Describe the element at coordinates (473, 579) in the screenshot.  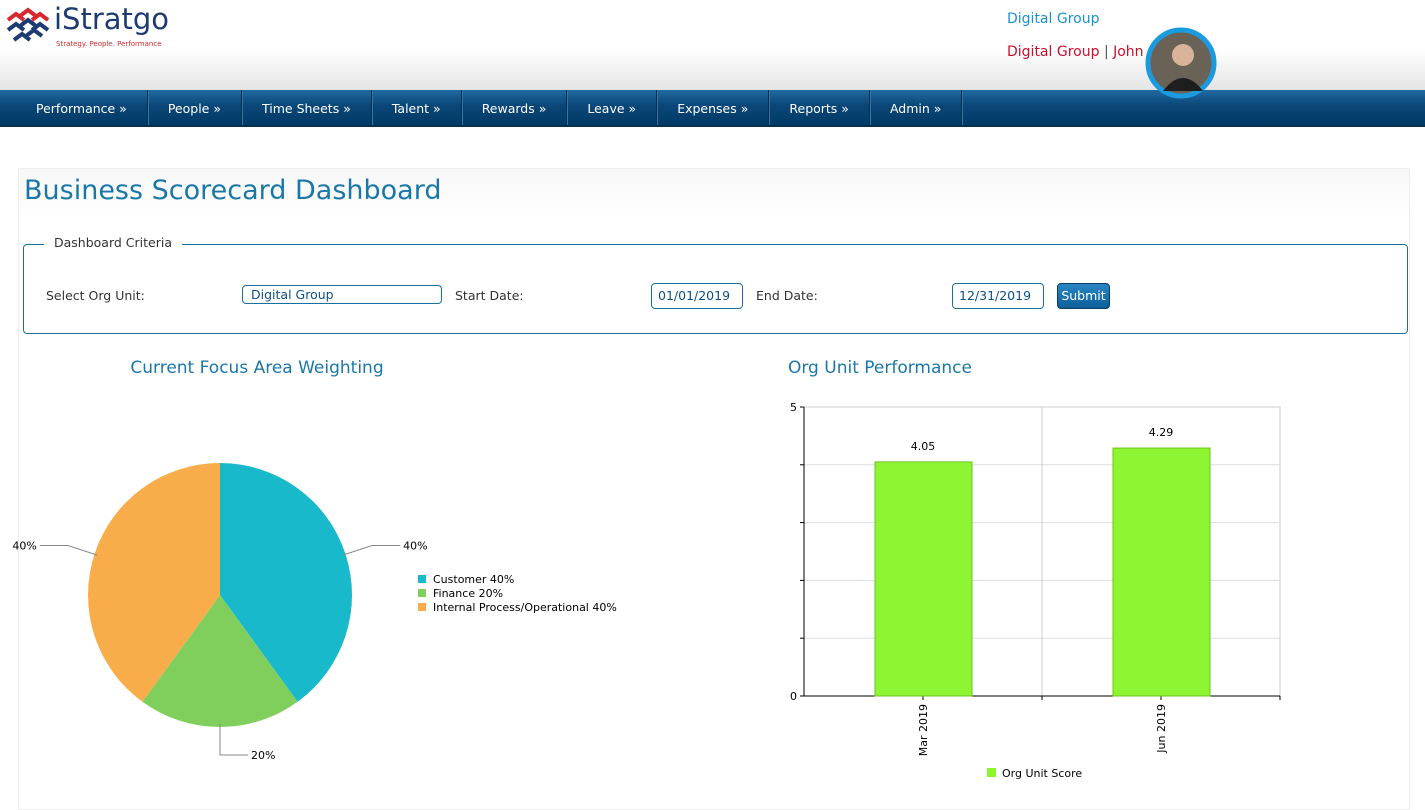
I see `legend-label: Customer 40%` at that location.